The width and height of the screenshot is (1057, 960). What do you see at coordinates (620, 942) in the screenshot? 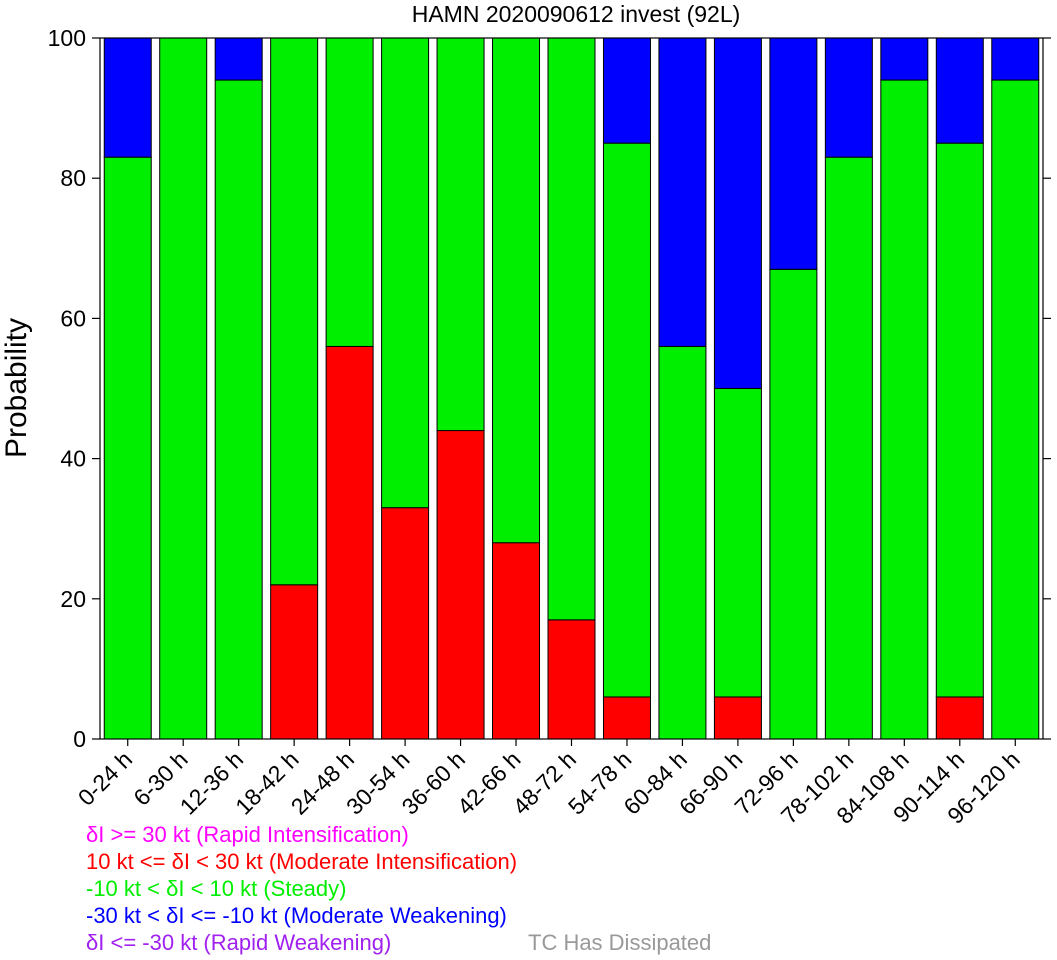
I see `legend-entry-dissipated: TC Has Dissipated` at bounding box center [620, 942].